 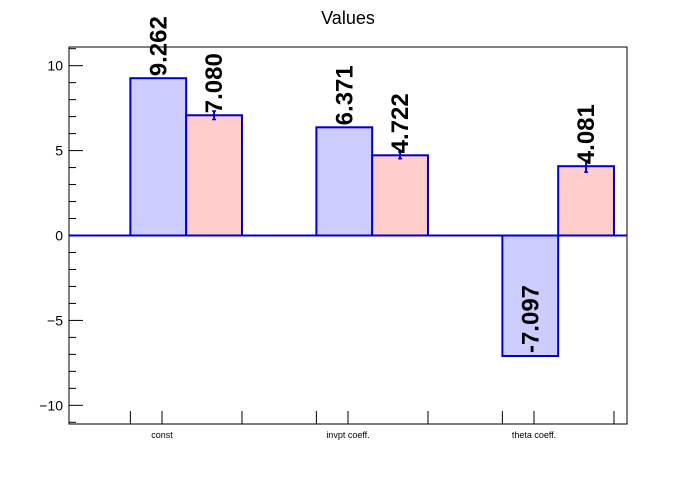 What do you see at coordinates (534, 435) in the screenshot?
I see `x-tick-label: theta coeff.` at bounding box center [534, 435].